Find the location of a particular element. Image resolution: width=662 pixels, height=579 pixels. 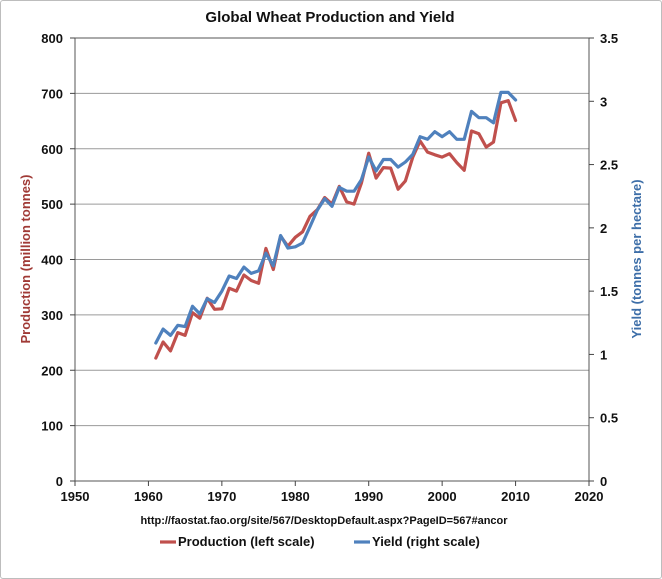

y-tick-label: 0 is located at coordinates (59, 481).